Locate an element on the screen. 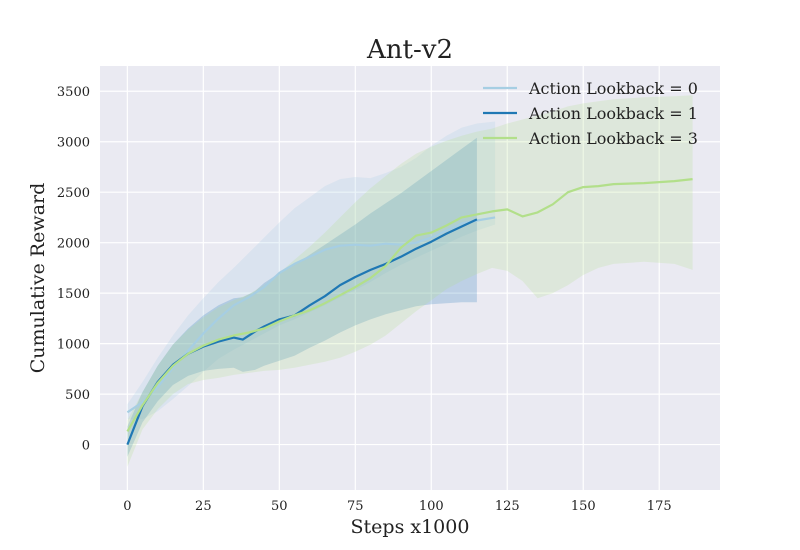  legend-label-2: Action Lookback = 3 is located at coordinates (613, 138).